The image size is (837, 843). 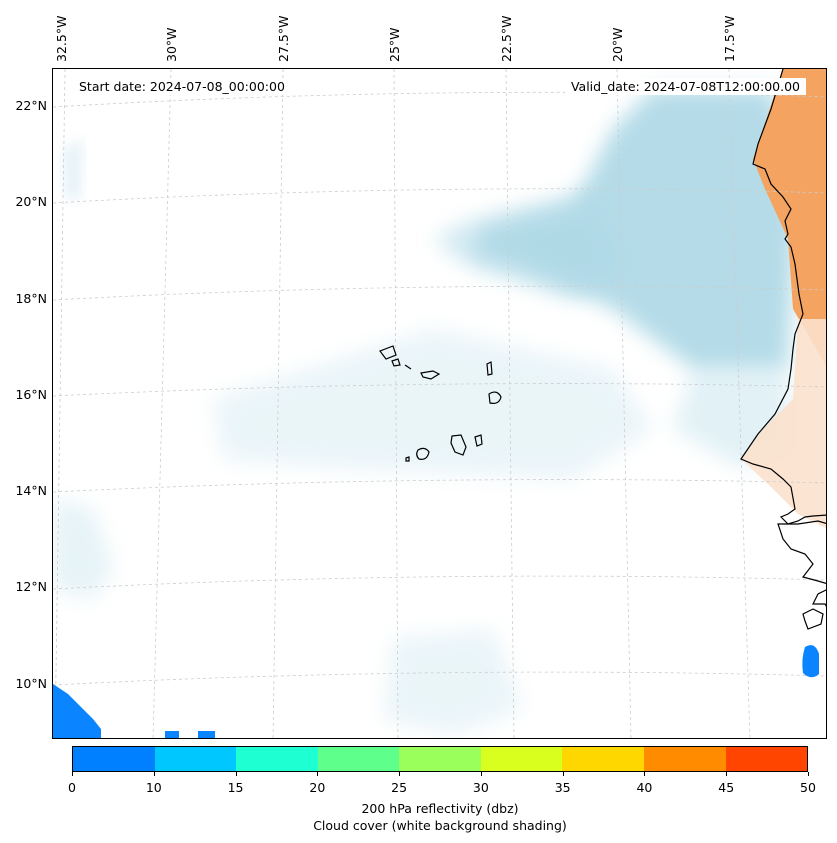 I want to click on island-santa-luzia, so click(x=430, y=375).